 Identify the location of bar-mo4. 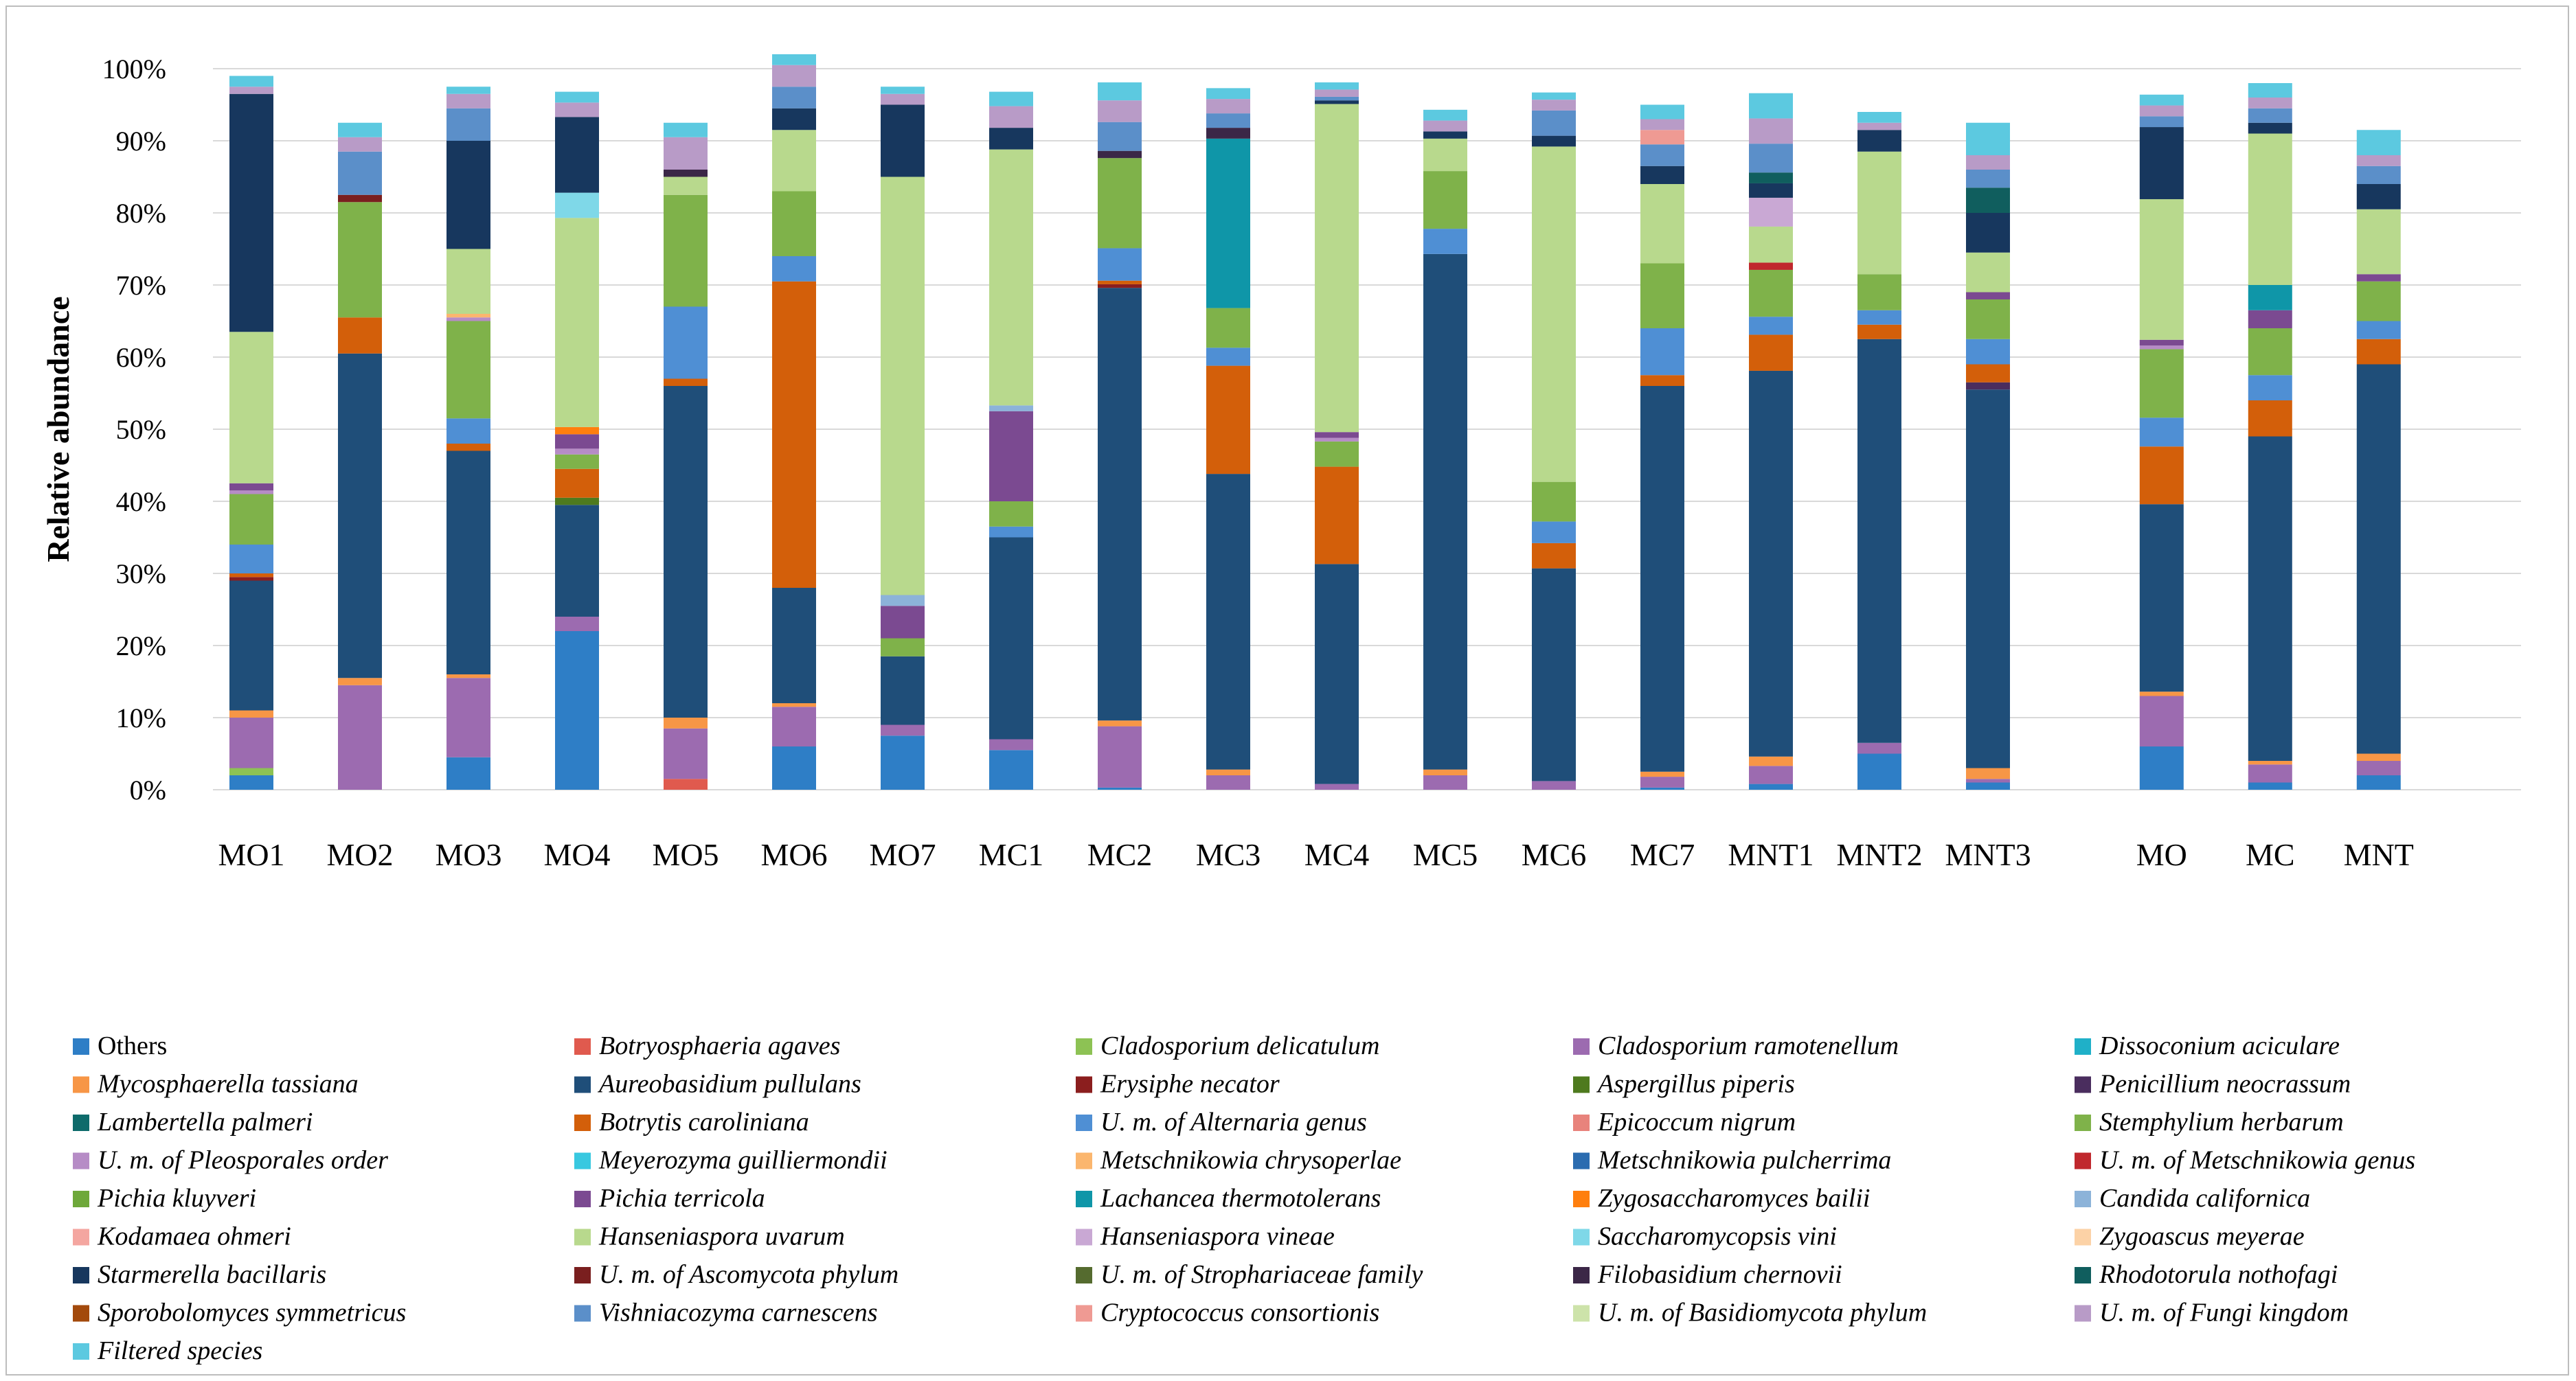
(577, 440).